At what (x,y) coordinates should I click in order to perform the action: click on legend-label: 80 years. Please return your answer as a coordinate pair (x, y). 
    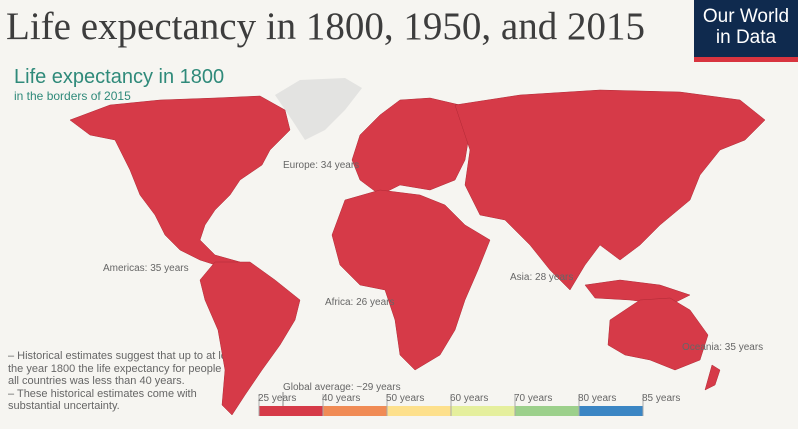
    Looking at the image, I should click on (597, 398).